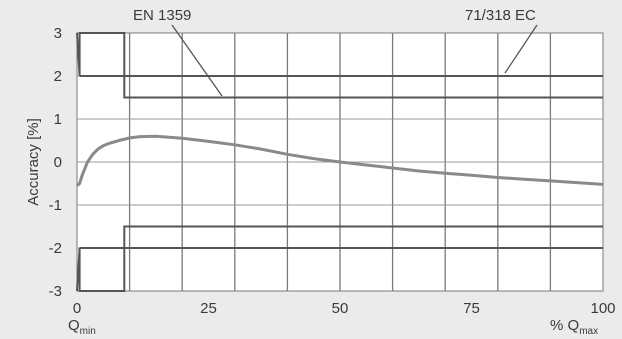 The height and width of the screenshot is (339, 622). I want to click on annotation-en1359: EN 1359, so click(162, 15).